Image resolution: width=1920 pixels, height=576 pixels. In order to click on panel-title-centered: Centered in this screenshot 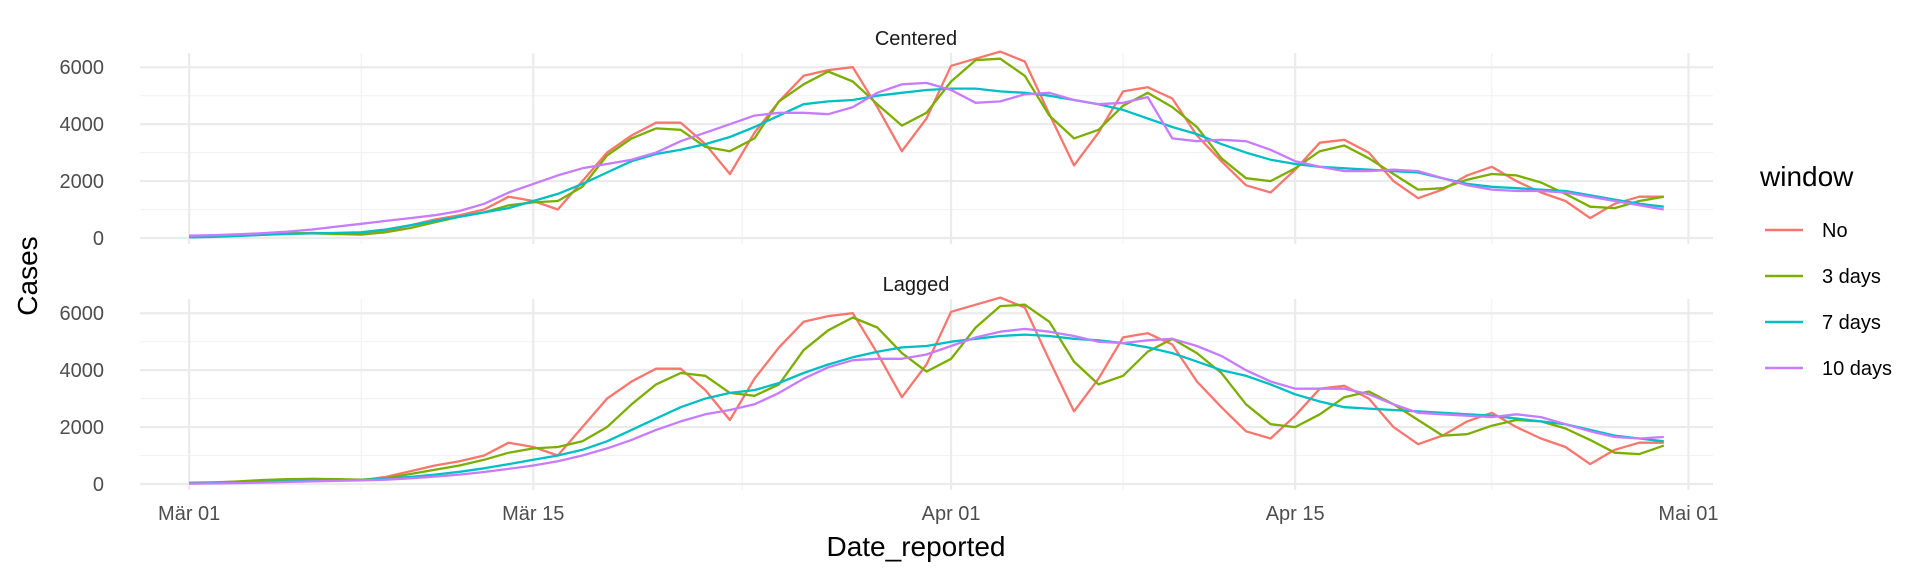, I will do `click(916, 39)`.